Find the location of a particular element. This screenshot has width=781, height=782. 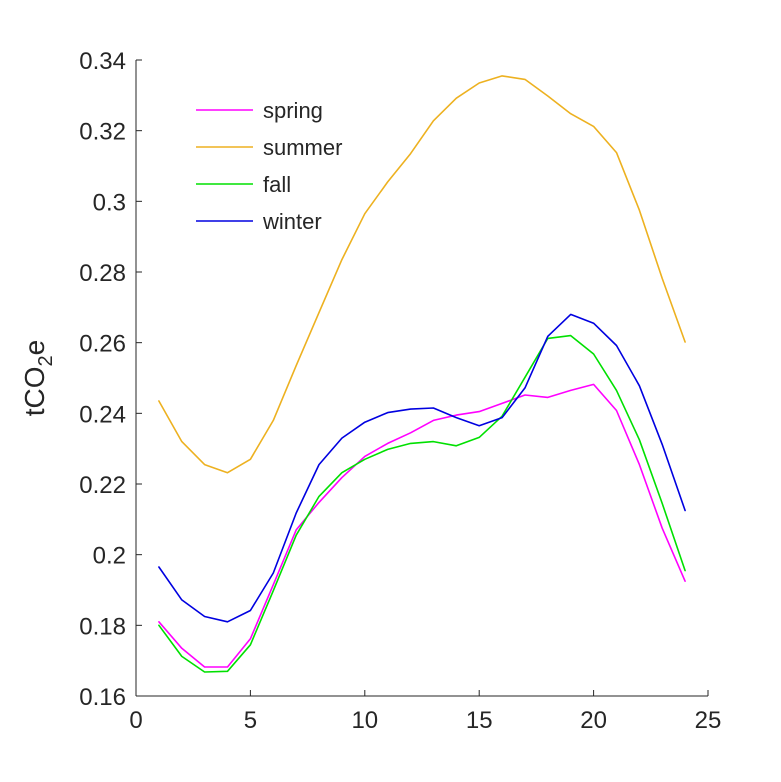

legend-label-summer: summer is located at coordinates (302, 147).